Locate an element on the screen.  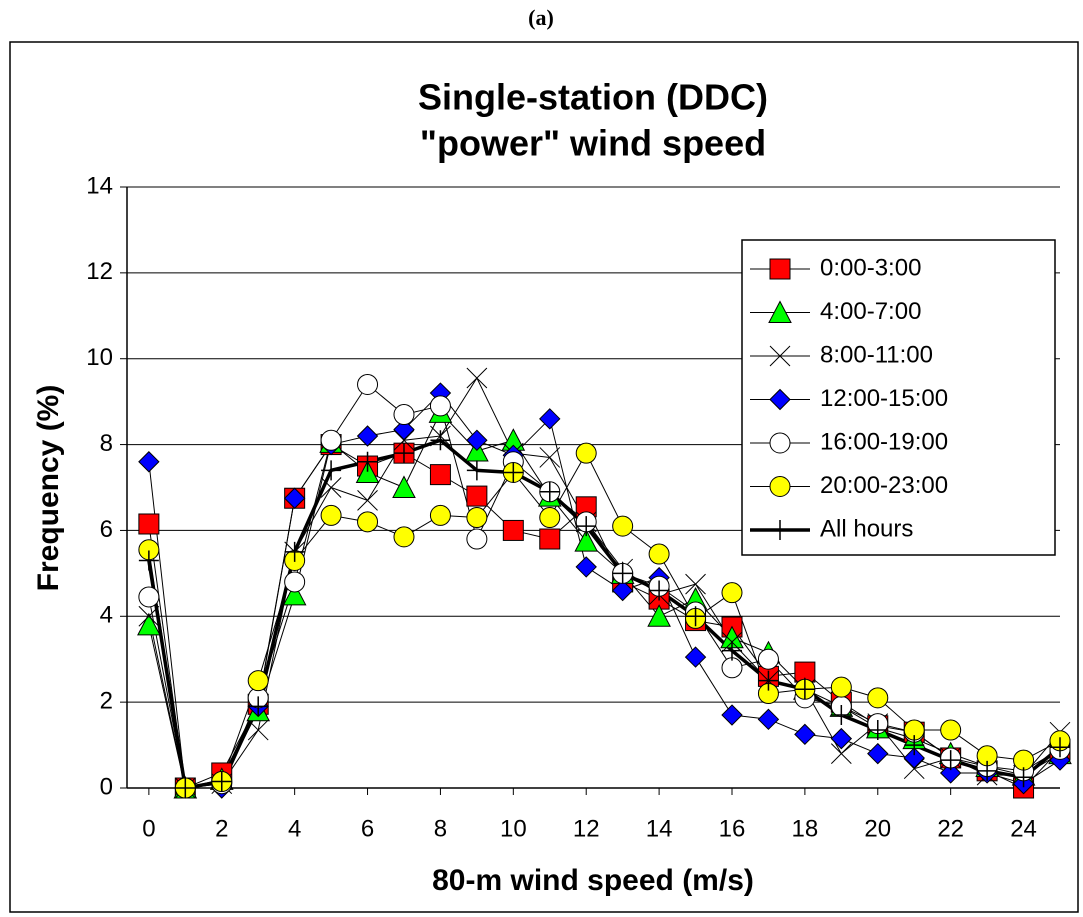
legend-label: 8:00-11:00 is located at coordinates (876, 354).